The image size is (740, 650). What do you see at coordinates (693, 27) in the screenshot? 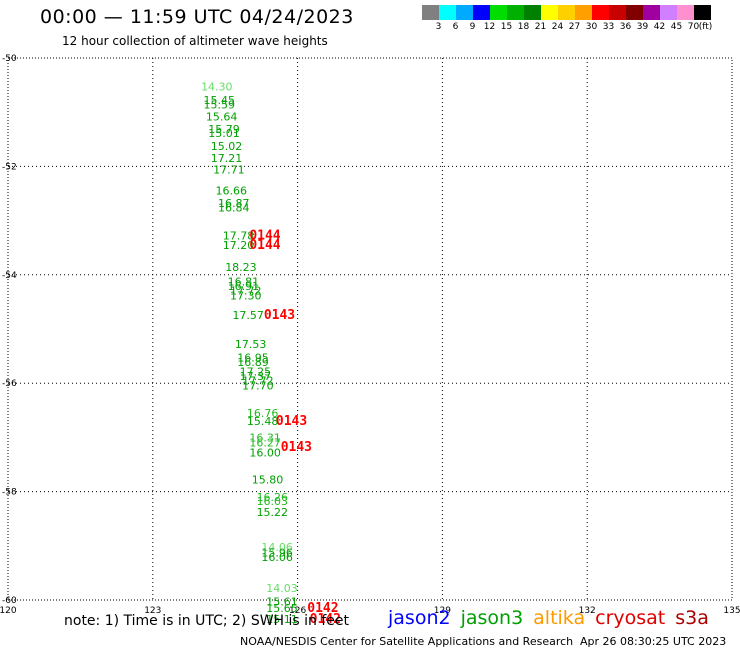
I see `color-swatch-label: 70` at bounding box center [693, 27].